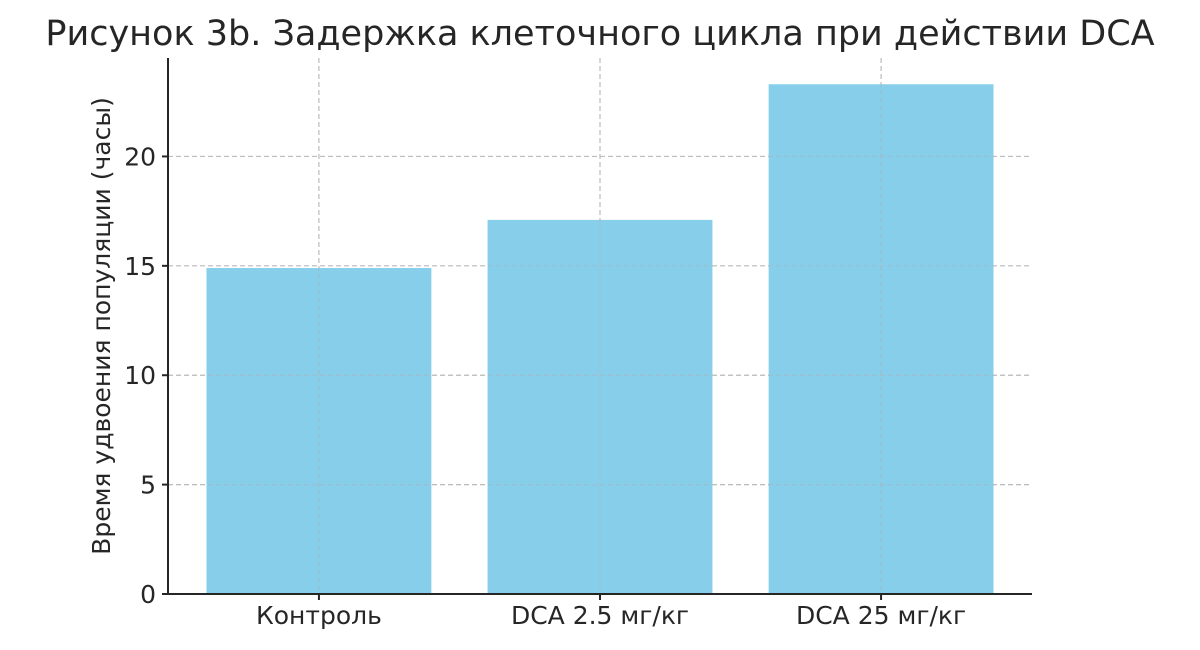 The width and height of the screenshot is (1200, 650). Describe the element at coordinates (148, 594) in the screenshot. I see `y-tick-label: 0` at that location.